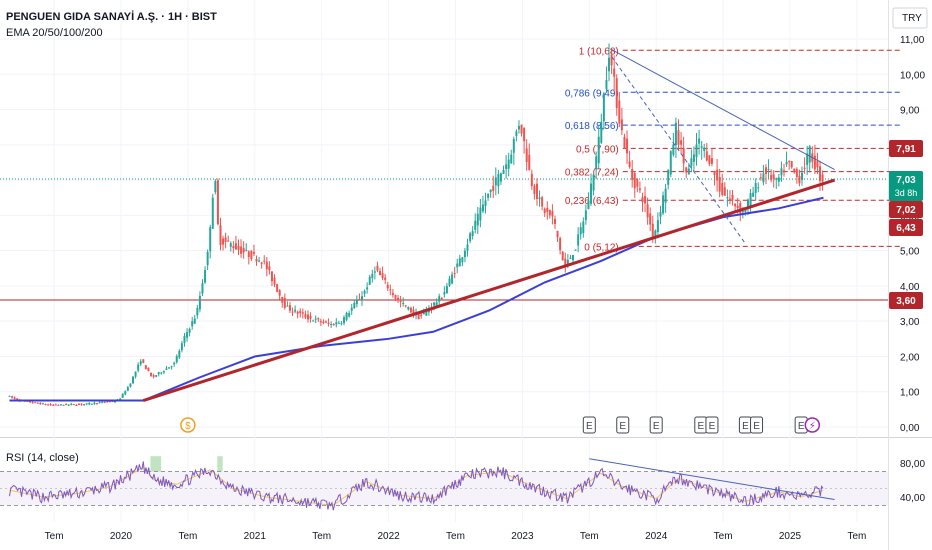 The width and height of the screenshot is (932, 550). What do you see at coordinates (54, 33) in the screenshot?
I see `indicator-legend: EMA 20/50/100/200` at bounding box center [54, 33].